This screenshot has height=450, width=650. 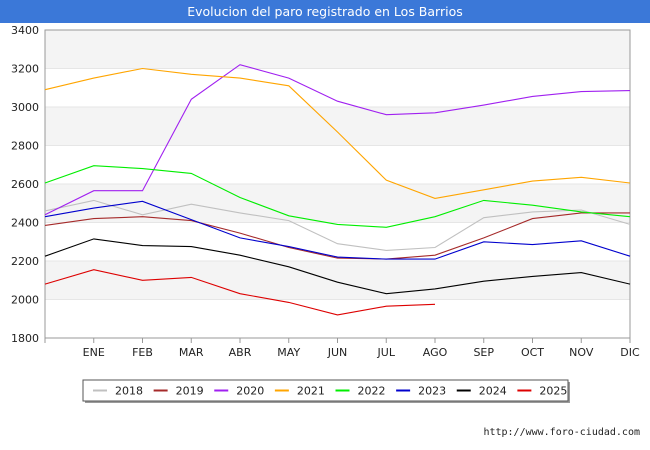 I want to click on y-tick-label: 2200, so click(x=25, y=261).